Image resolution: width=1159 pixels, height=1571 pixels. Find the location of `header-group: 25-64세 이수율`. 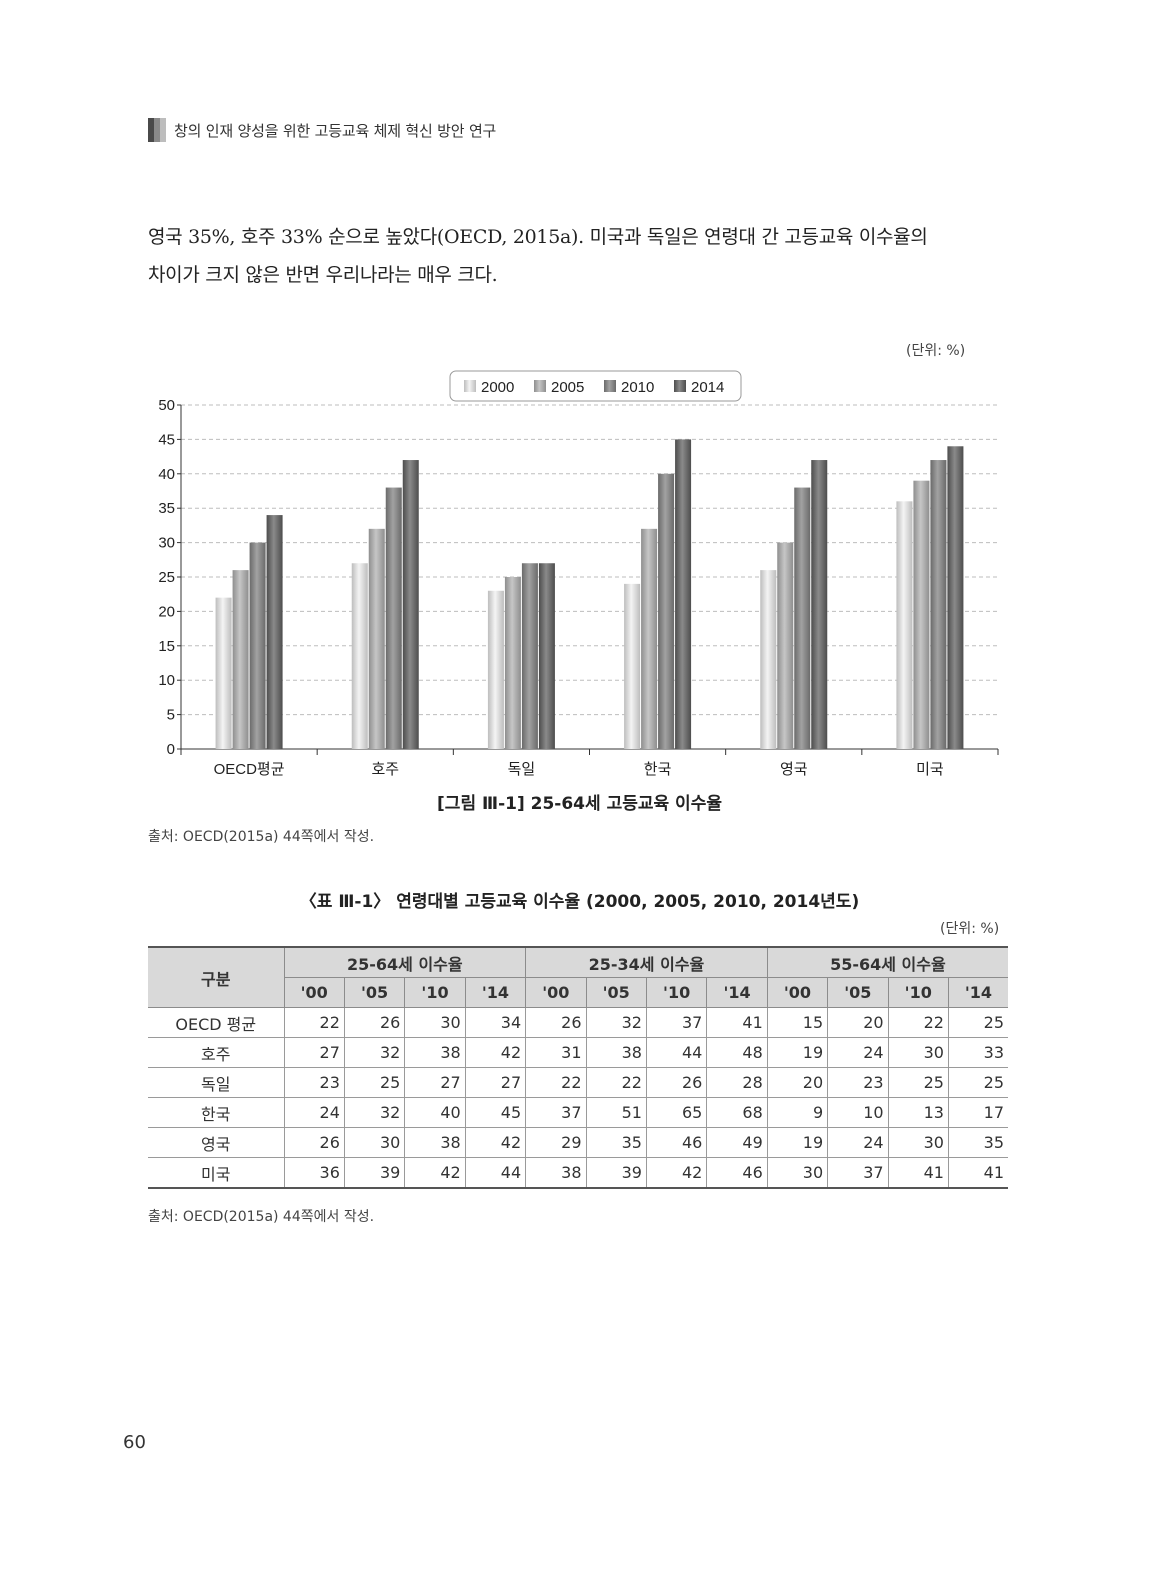

header-group: 25-64세 이수율 is located at coordinates (405, 962).